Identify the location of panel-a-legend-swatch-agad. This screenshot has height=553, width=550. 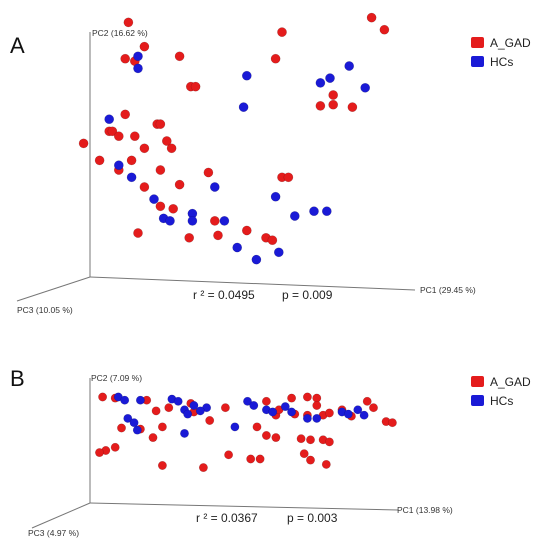
(477, 42).